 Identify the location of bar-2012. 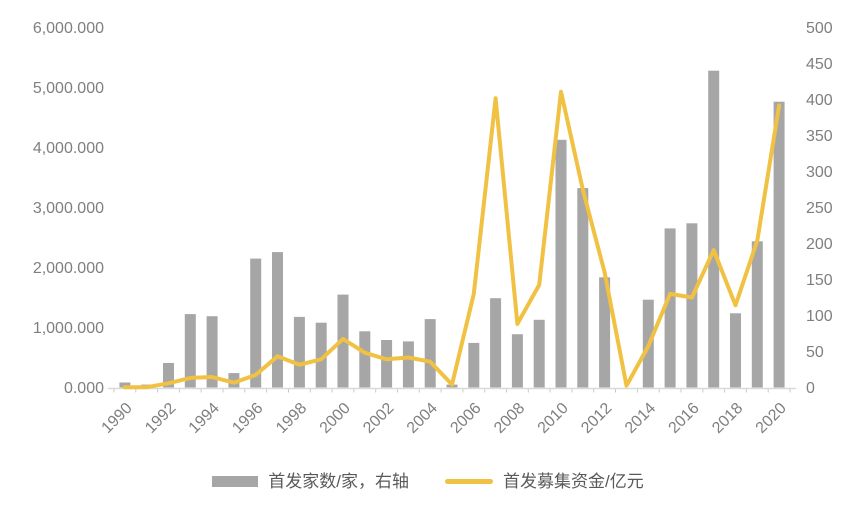
(605, 332).